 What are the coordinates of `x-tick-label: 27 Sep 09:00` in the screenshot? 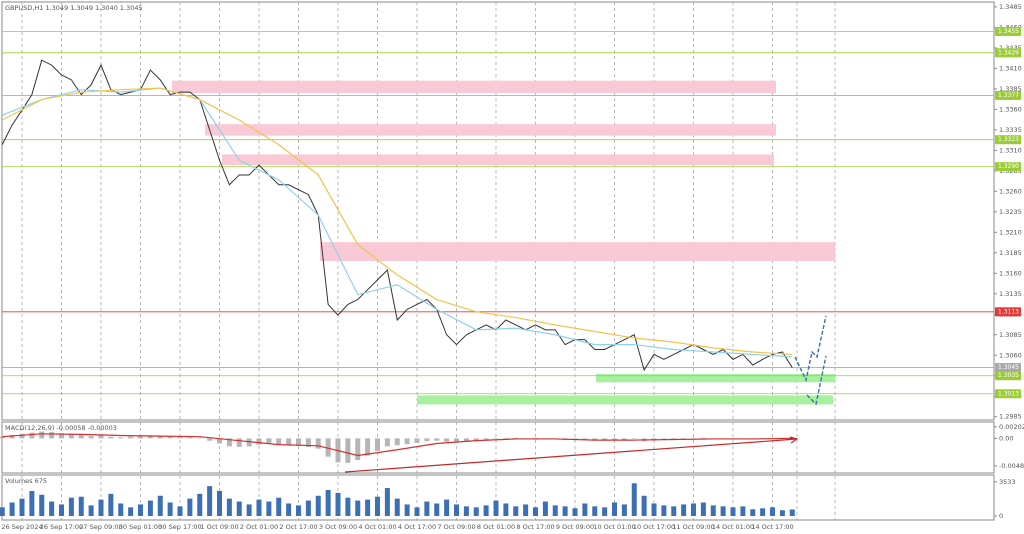 It's located at (100, 527).